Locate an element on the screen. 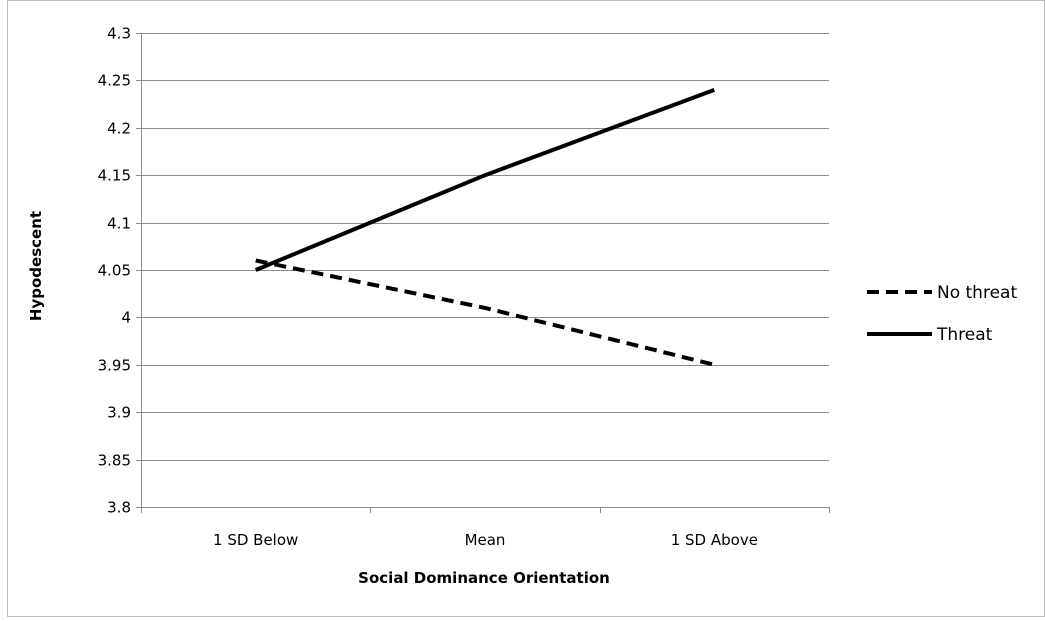 This screenshot has height=621, width=1045. series-line-no-threat is located at coordinates (485, 312).